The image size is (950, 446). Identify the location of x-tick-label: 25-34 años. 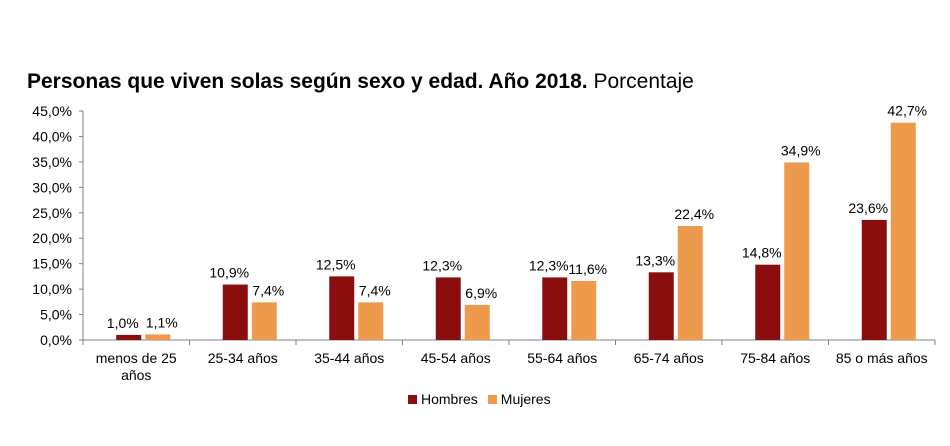
(243, 358).